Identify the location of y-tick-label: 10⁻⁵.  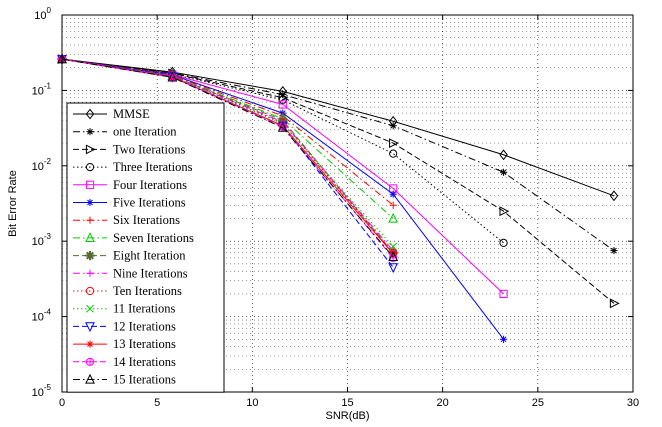
(42, 391).